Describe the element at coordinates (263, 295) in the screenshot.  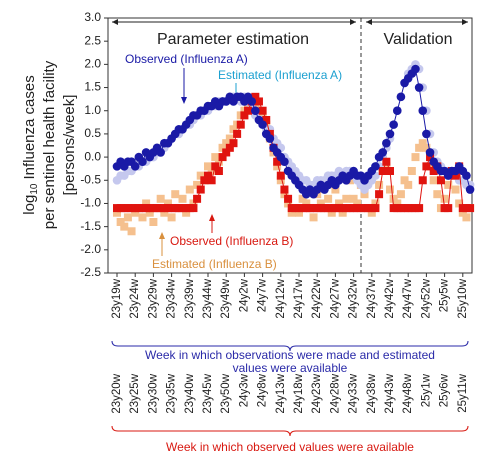
I see `x-tick-label: 24y7w` at that location.